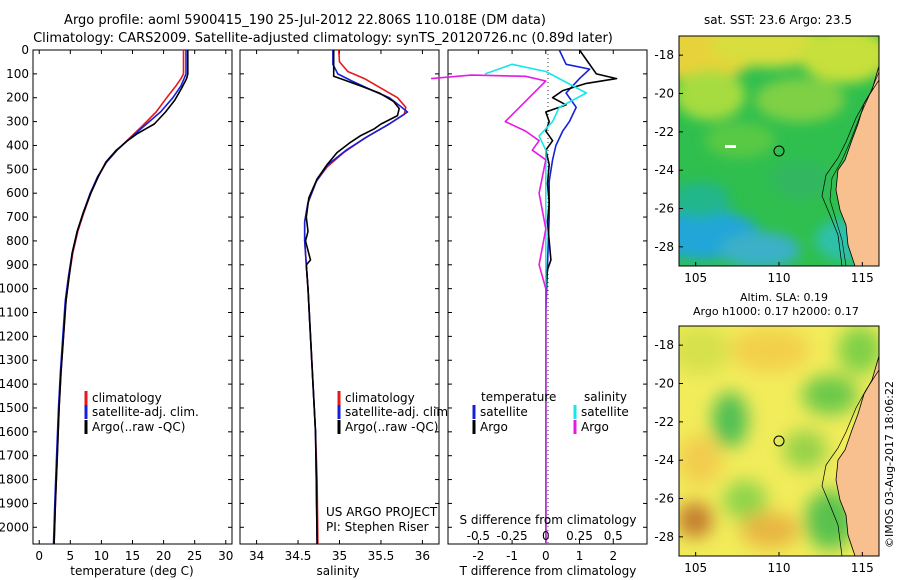 This screenshot has width=900, height=580. Describe the element at coordinates (889, 464) in the screenshot. I see `credit-stamp: ©IMOS 03-Aug-2017 18:06:22` at that location.